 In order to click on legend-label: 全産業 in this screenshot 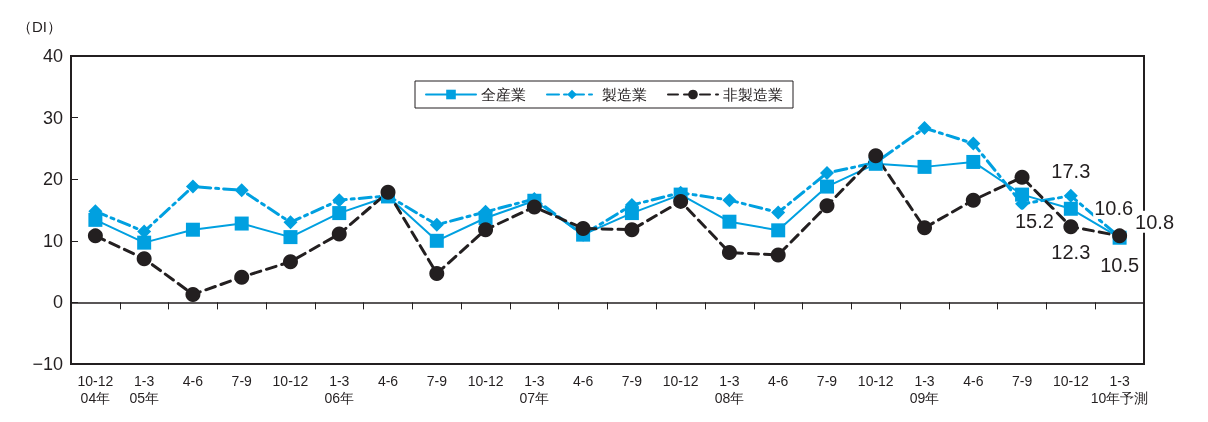, I will do `click(503, 94)`.